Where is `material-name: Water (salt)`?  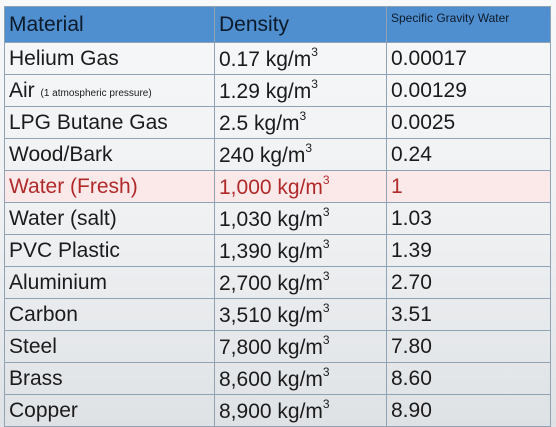
material-name: Water (salt) is located at coordinates (63, 218).